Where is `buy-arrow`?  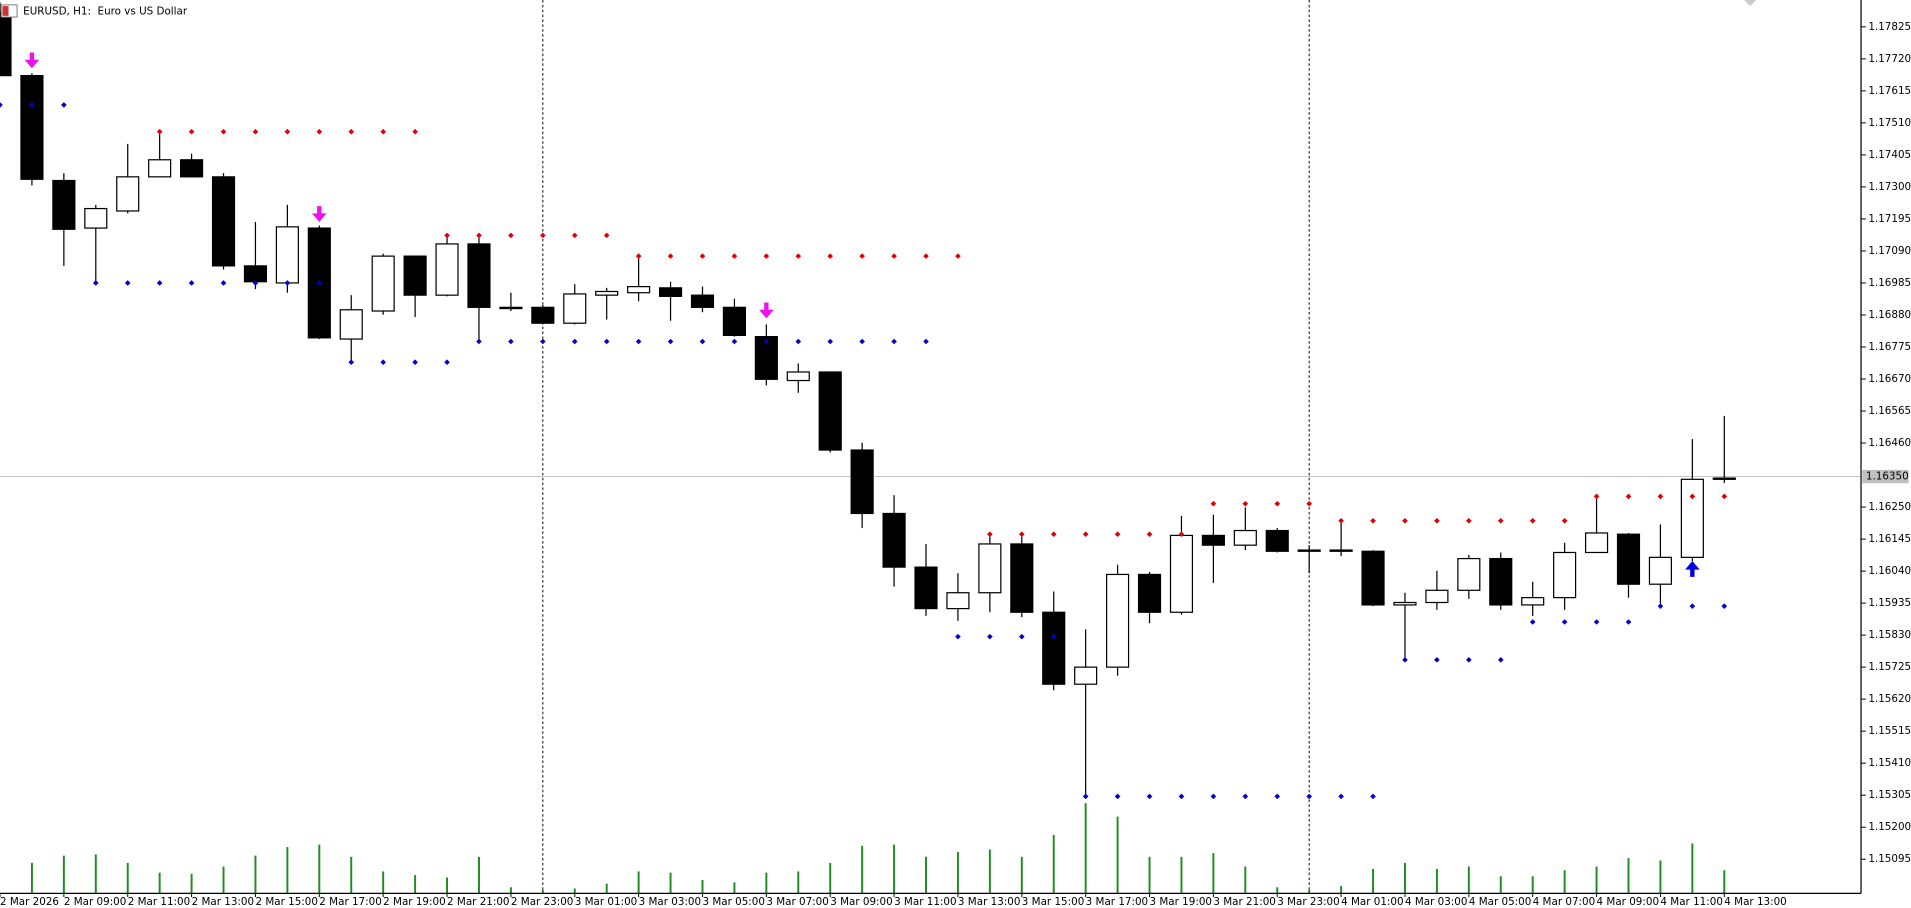 buy-arrow is located at coordinates (1692, 569).